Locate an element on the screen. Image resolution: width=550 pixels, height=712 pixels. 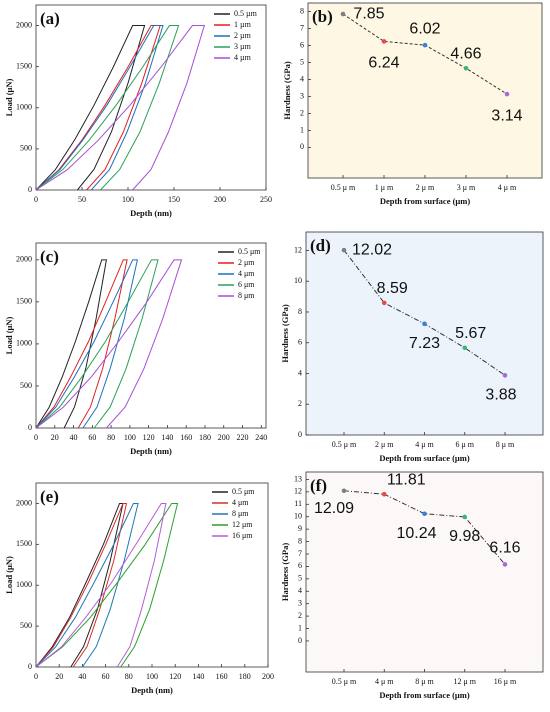
panel-label: (b) is located at coordinates (322, 16).